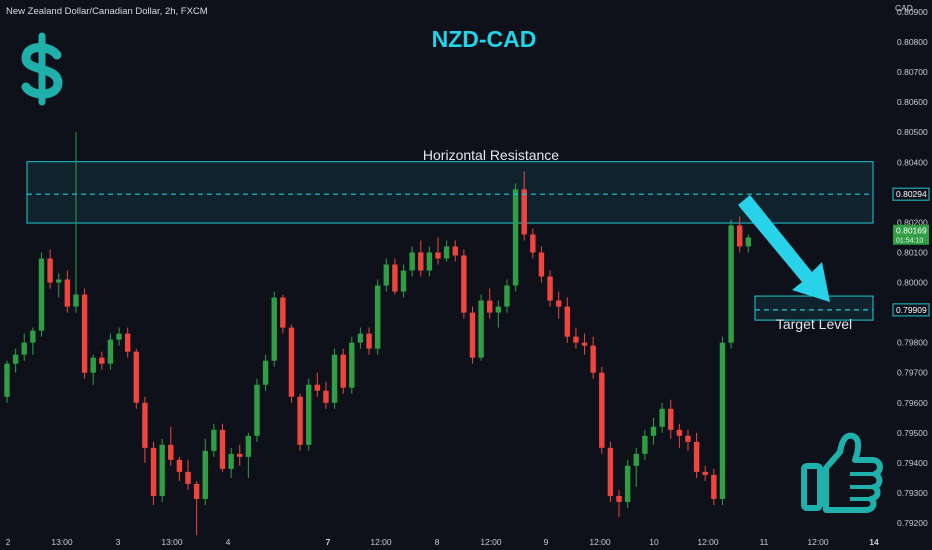 The width and height of the screenshot is (932, 550). I want to click on target-price-tag: 0.79909, so click(911, 310).